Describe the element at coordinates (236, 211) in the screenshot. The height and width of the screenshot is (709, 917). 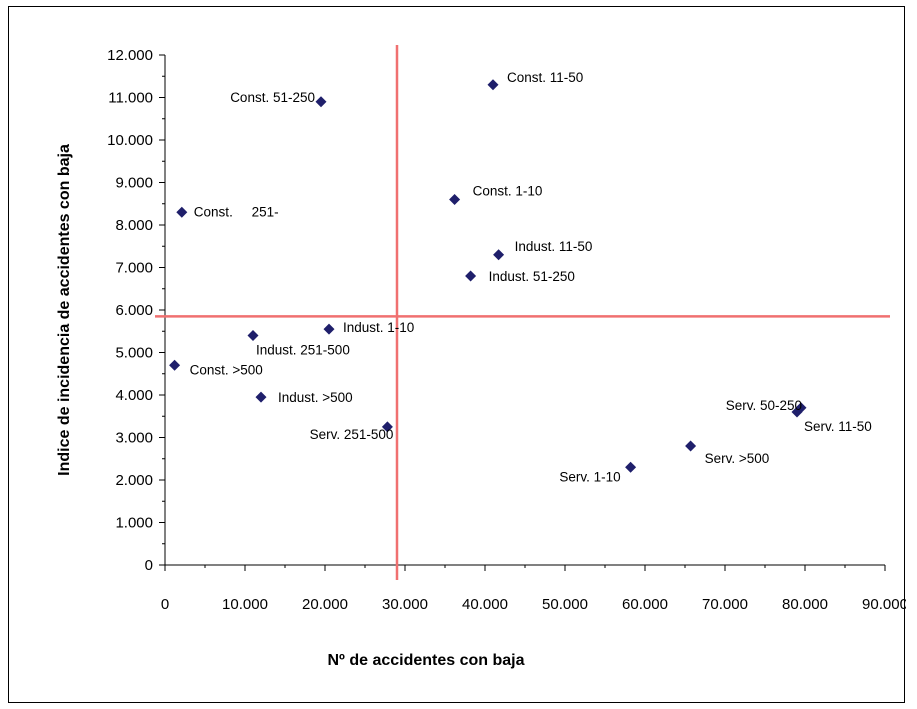
I see `data-point-label: Const. 251-` at that location.